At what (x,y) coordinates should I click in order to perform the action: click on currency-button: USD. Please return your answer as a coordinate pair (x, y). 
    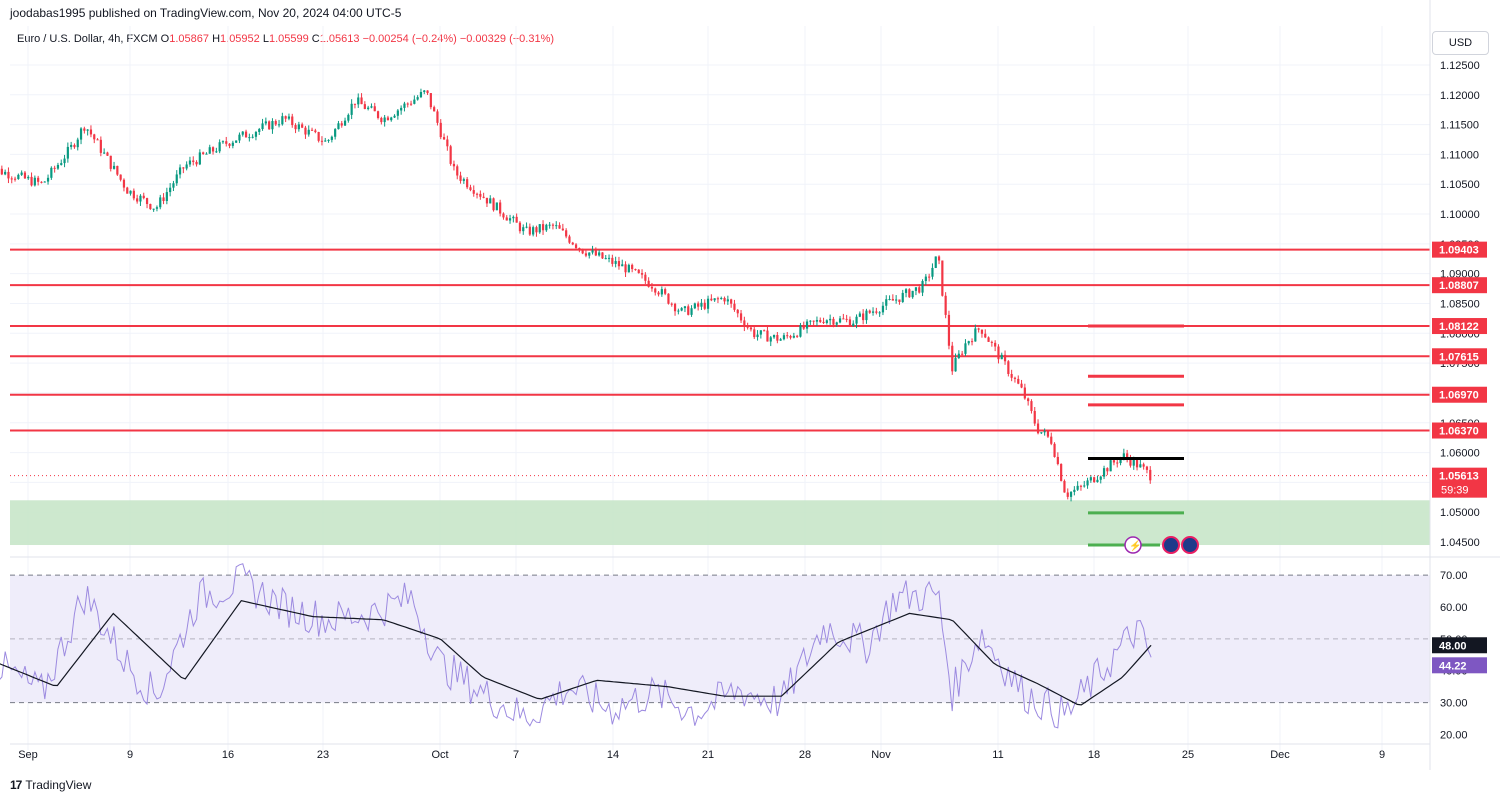
    Looking at the image, I should click on (1460, 43).